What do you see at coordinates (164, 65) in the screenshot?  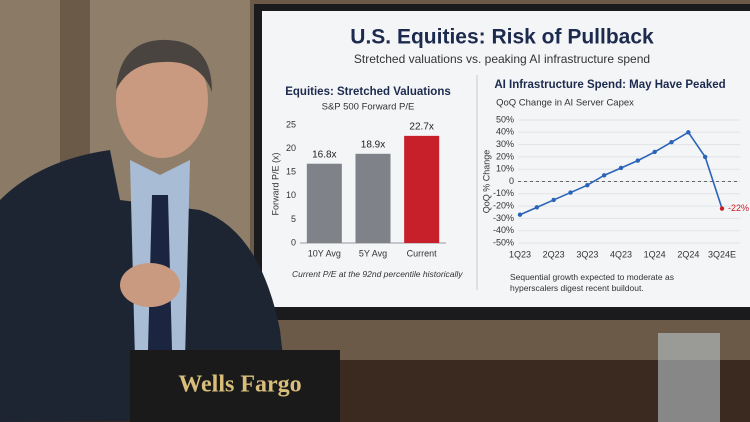 I see `person-hair` at bounding box center [164, 65].